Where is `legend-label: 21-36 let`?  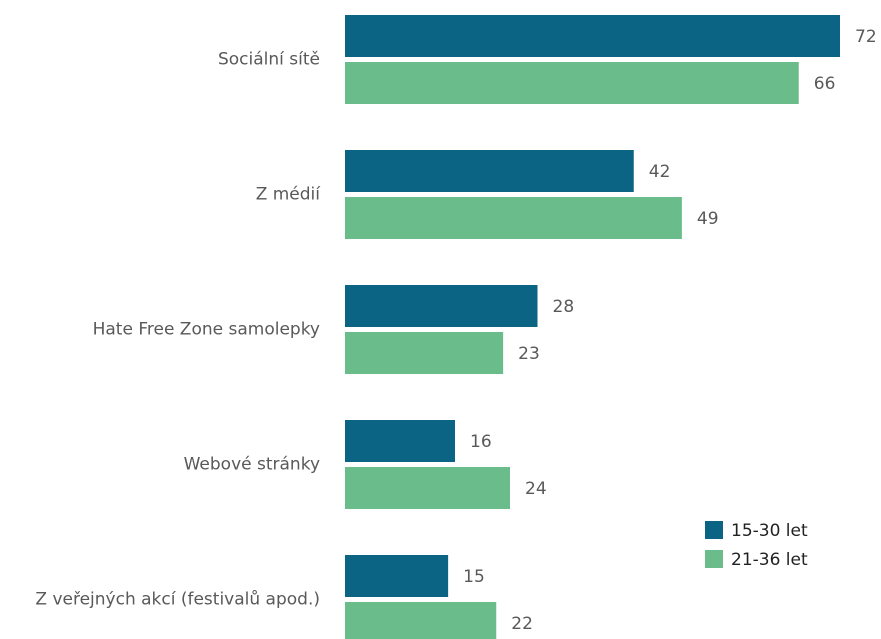
legend-label: 21-36 let is located at coordinates (769, 560).